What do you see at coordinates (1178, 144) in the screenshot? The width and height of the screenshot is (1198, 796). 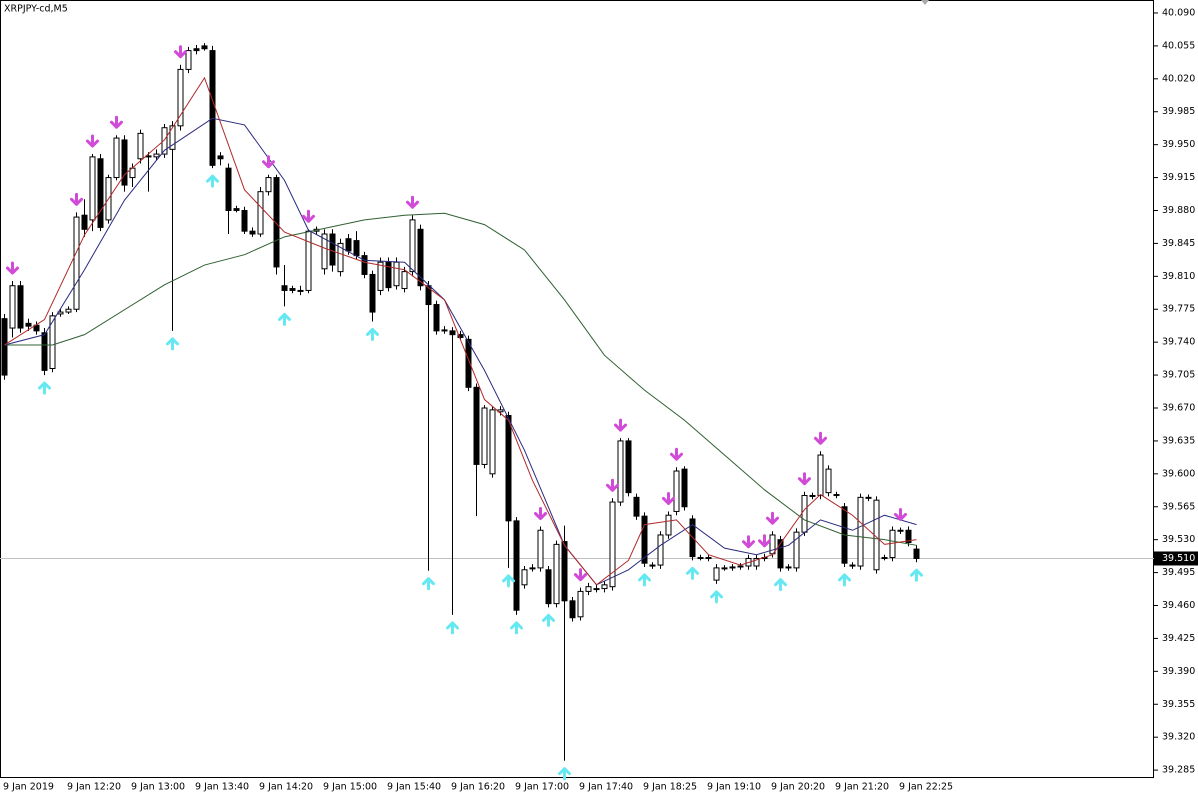 I see `y-tick-label: 39.950` at bounding box center [1178, 144].